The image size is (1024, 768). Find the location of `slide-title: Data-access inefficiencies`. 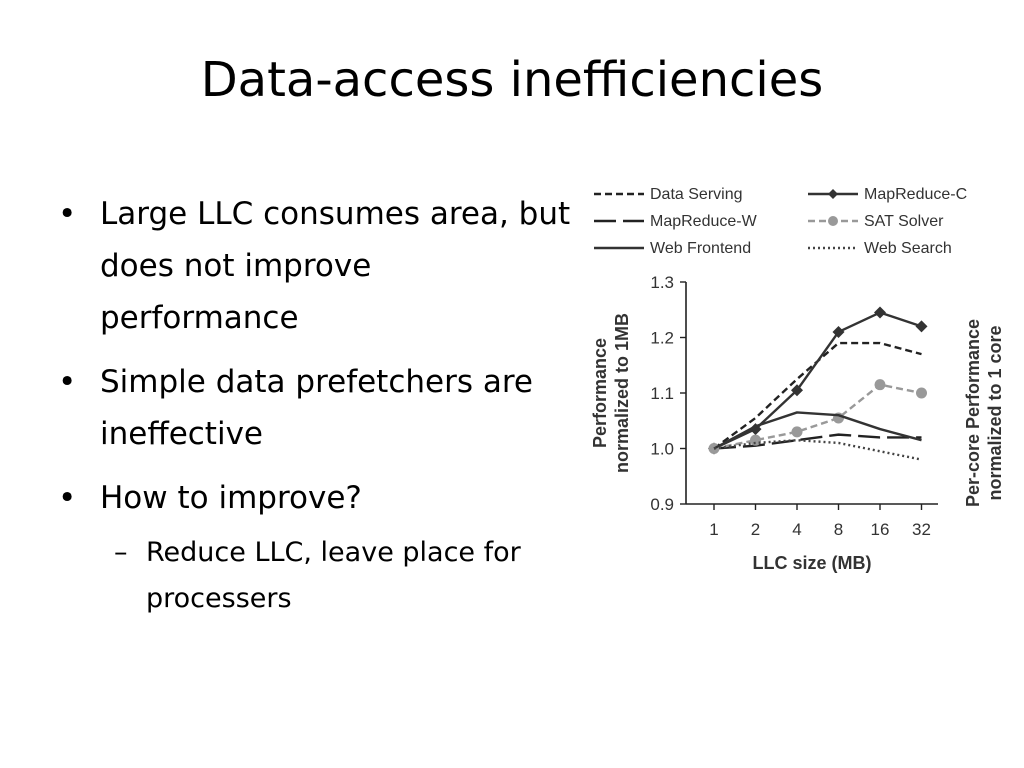

slide-title: Data-access inefficiencies is located at coordinates (512, 80).